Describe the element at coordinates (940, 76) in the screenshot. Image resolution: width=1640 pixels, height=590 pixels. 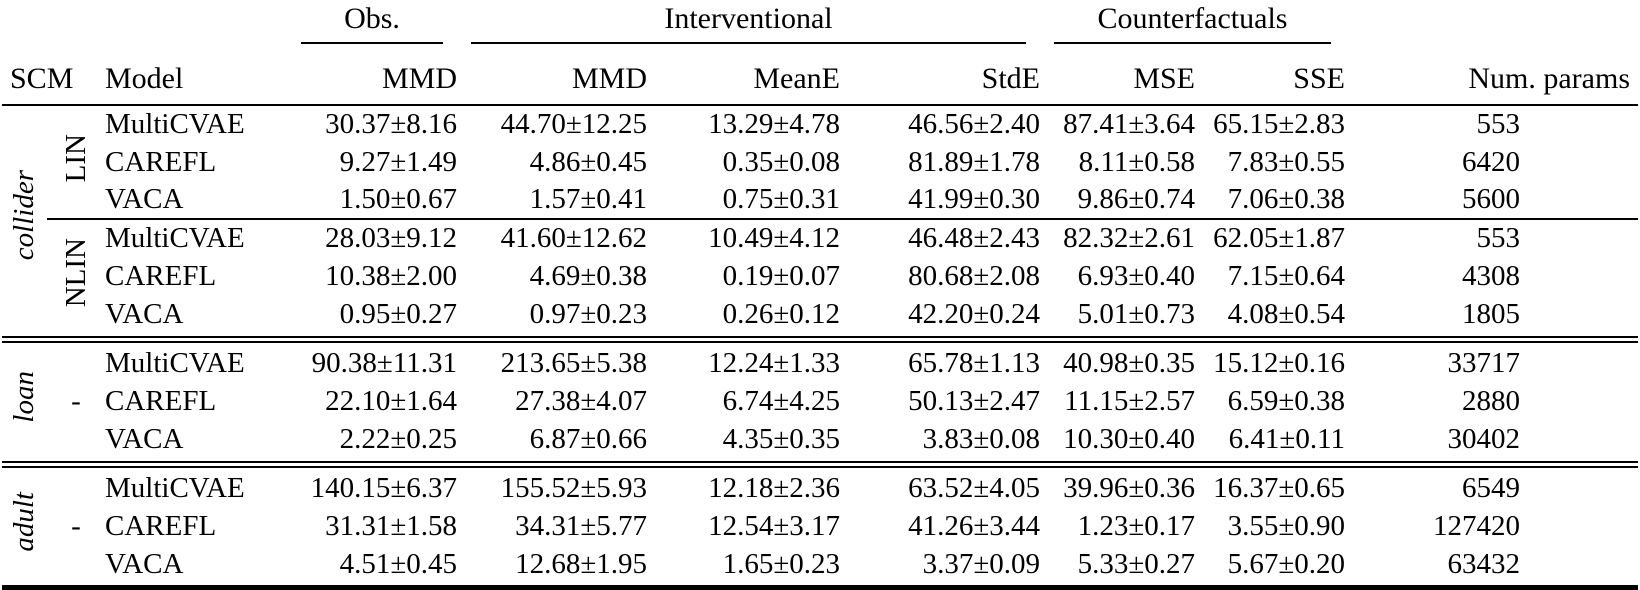
I see `col-header-stde: StdE` at that location.